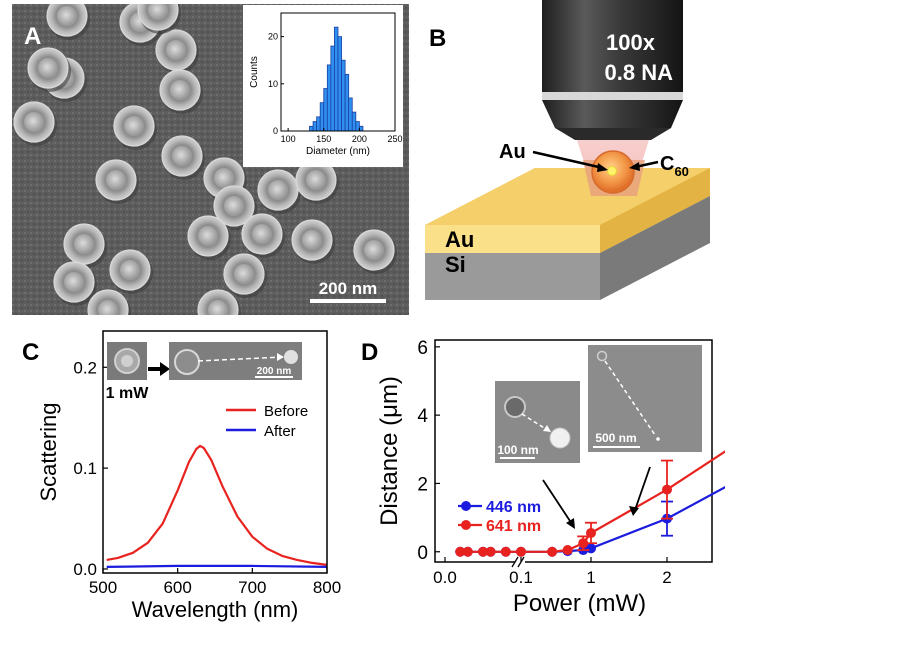 This screenshot has width=897, height=645. Describe the element at coordinates (422, 348) in the screenshot. I see `y-tick-label: 6` at that location.